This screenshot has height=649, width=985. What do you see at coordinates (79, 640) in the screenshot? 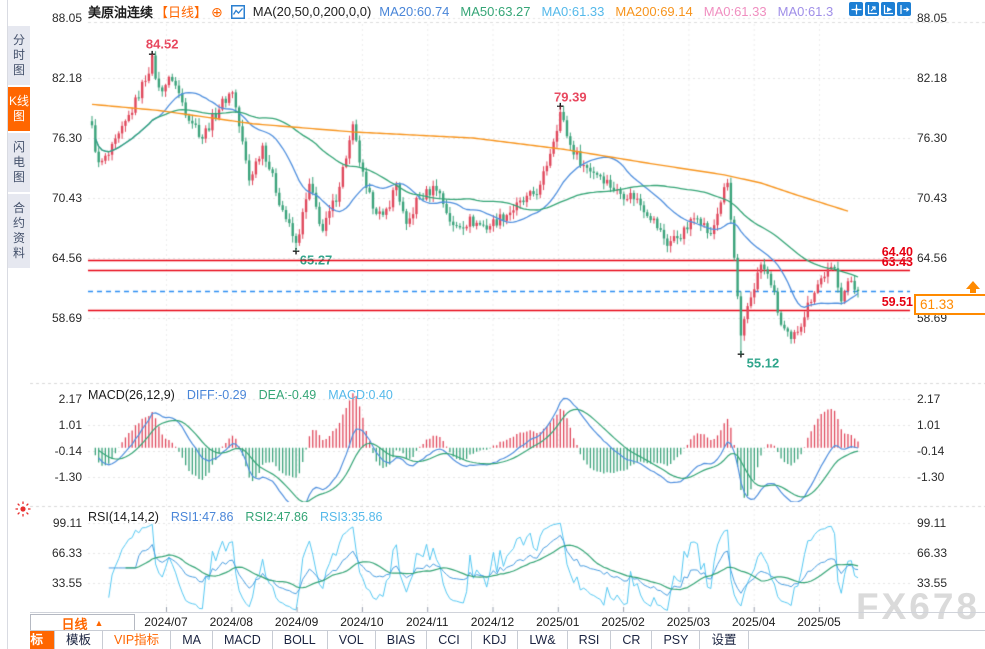
I see `menu-item: 模板` at bounding box center [79, 640].